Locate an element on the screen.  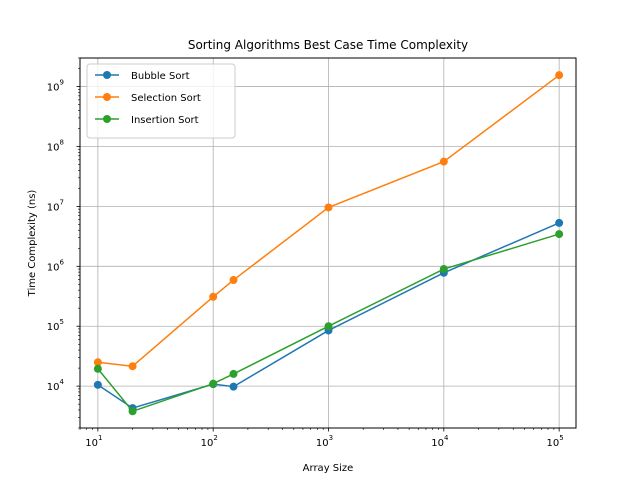
y-tick-label: 10⁷ is located at coordinates (55, 205).